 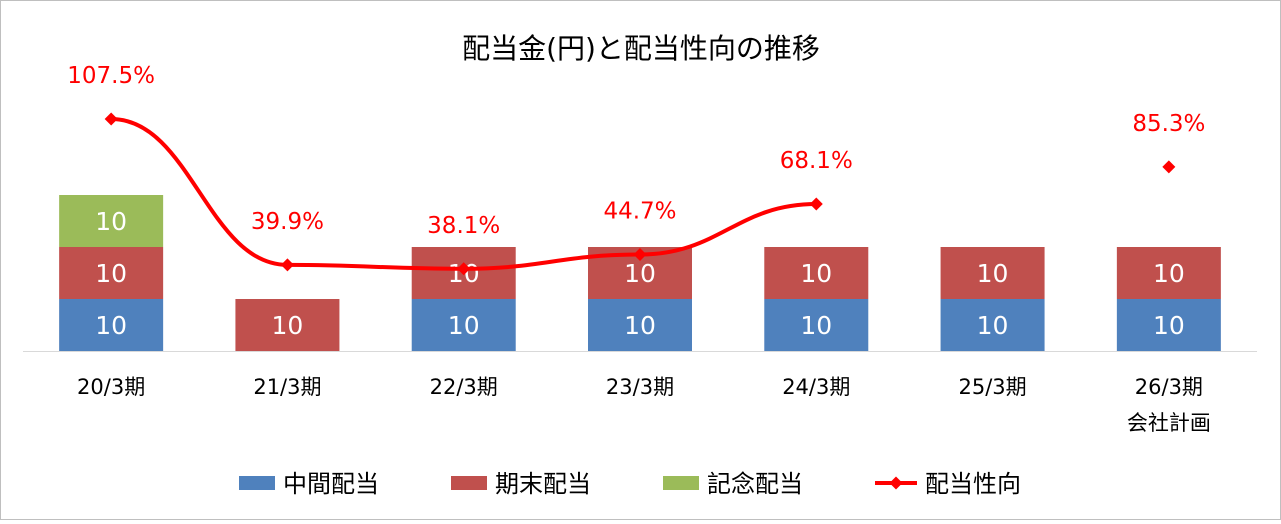 I want to click on x-tick-label: 25/3期, so click(x=992, y=387).